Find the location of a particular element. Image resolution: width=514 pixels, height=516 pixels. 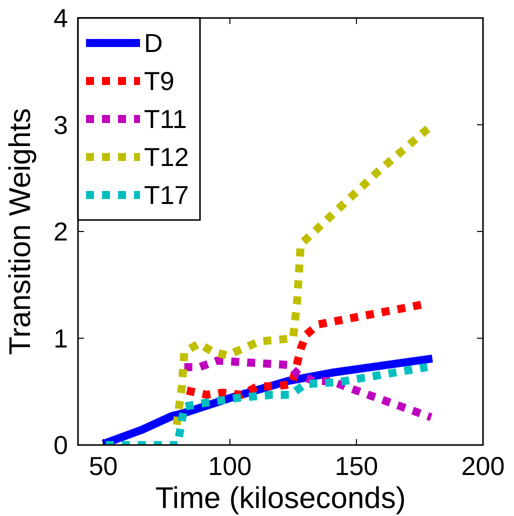

y-tick-label: 1 is located at coordinates (61, 338).